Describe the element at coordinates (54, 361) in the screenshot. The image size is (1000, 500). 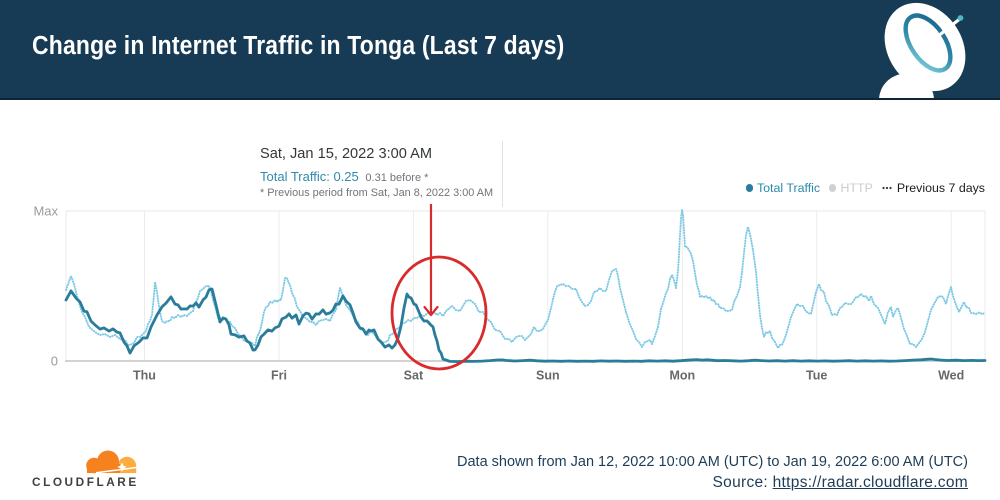
I see `svg-text: 0` at that location.